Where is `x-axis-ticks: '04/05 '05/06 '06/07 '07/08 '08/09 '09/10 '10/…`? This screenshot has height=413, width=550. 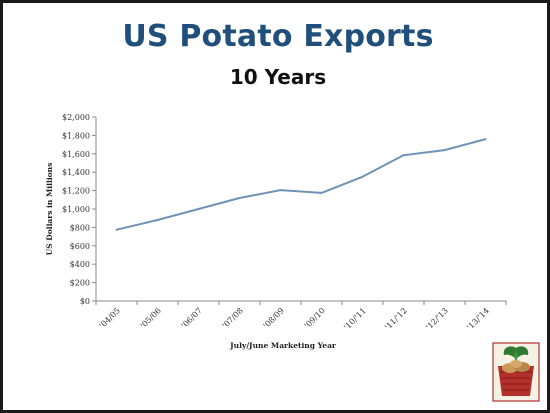
x-axis-ticks: '04/05 '05/06 '06/07 '07/08 '08/09 '09/10 '10/… is located at coordinates (301, 316).